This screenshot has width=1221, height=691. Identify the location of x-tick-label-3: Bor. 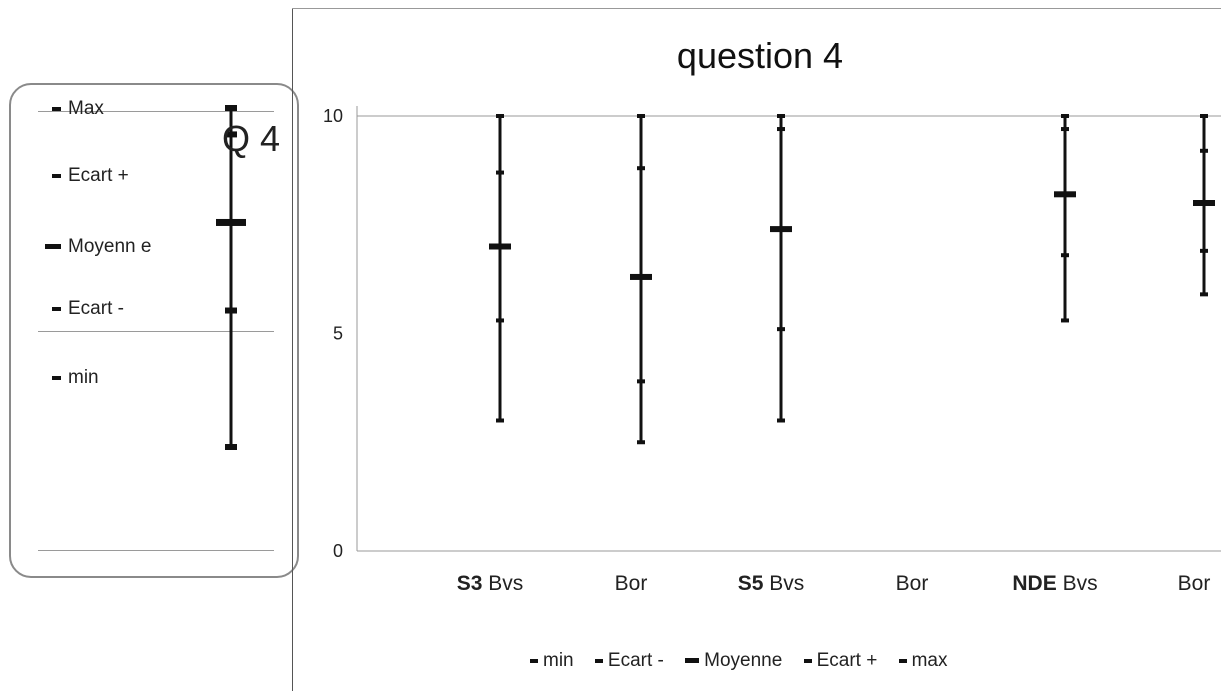
(912, 583).